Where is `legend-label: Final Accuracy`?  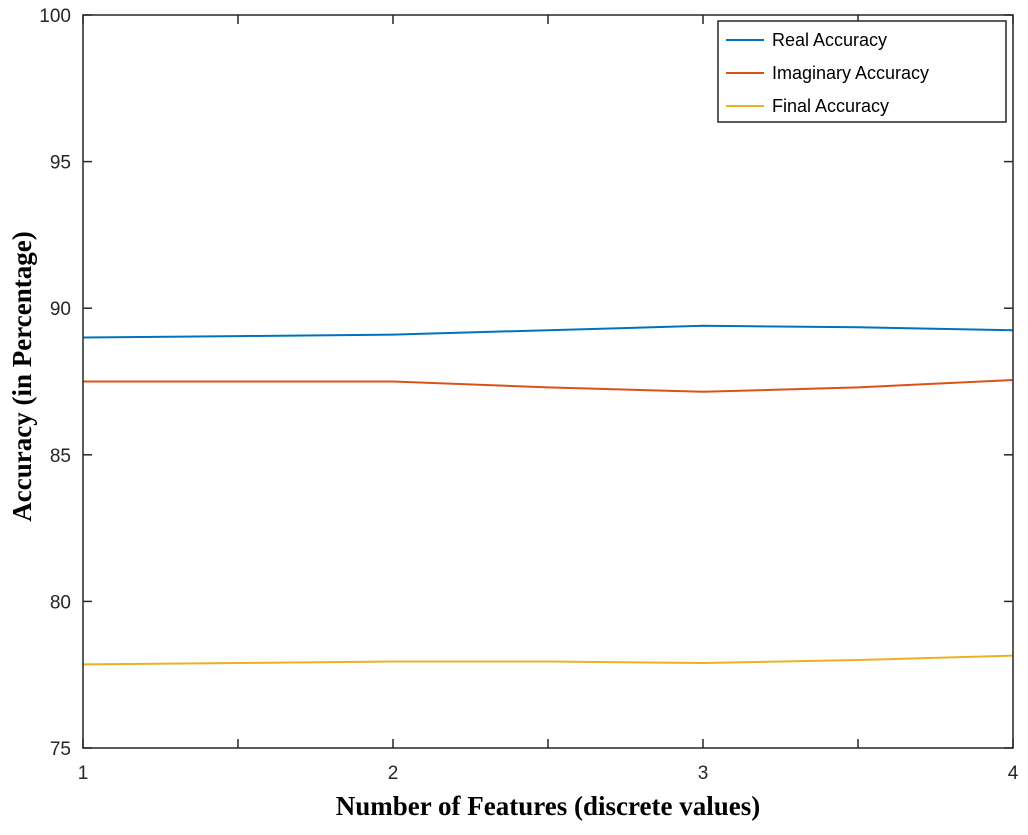
legend-label: Final Accuracy is located at coordinates (830, 106).